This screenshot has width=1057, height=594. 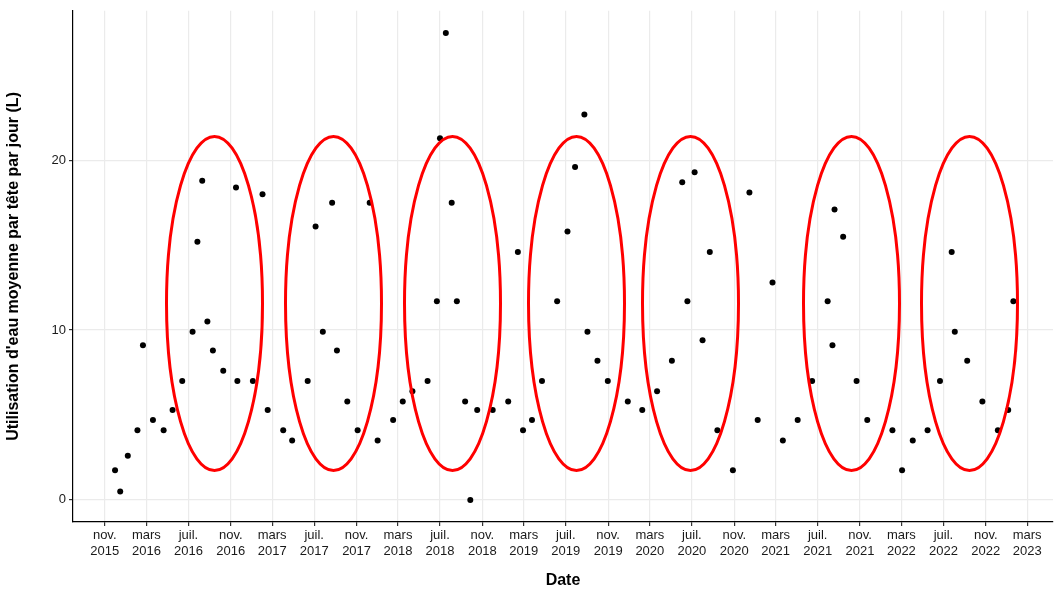 What do you see at coordinates (943, 542) in the screenshot?
I see `x-tick-label: juil. 2022` at bounding box center [943, 542].